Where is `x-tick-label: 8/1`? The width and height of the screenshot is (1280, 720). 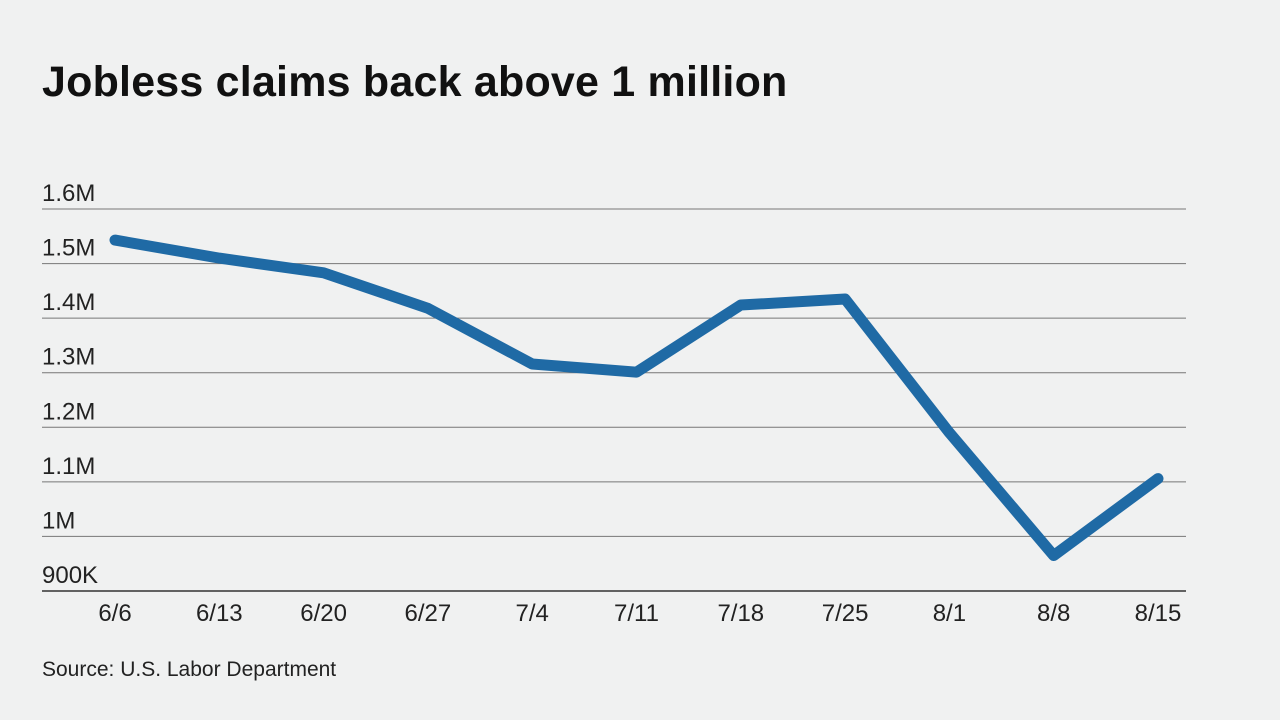
x-tick-label: 8/1 is located at coordinates (949, 613).